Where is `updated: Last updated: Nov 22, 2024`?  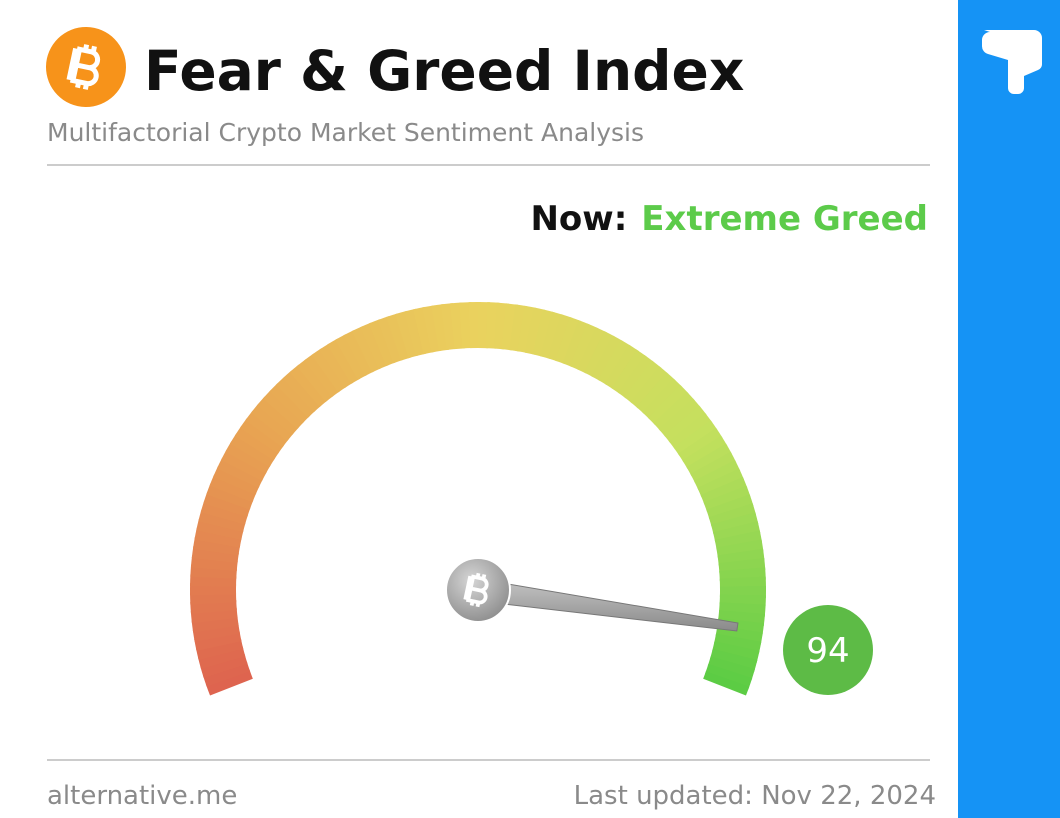 updated: Last updated: Nov 22, 2024 is located at coordinates (755, 796).